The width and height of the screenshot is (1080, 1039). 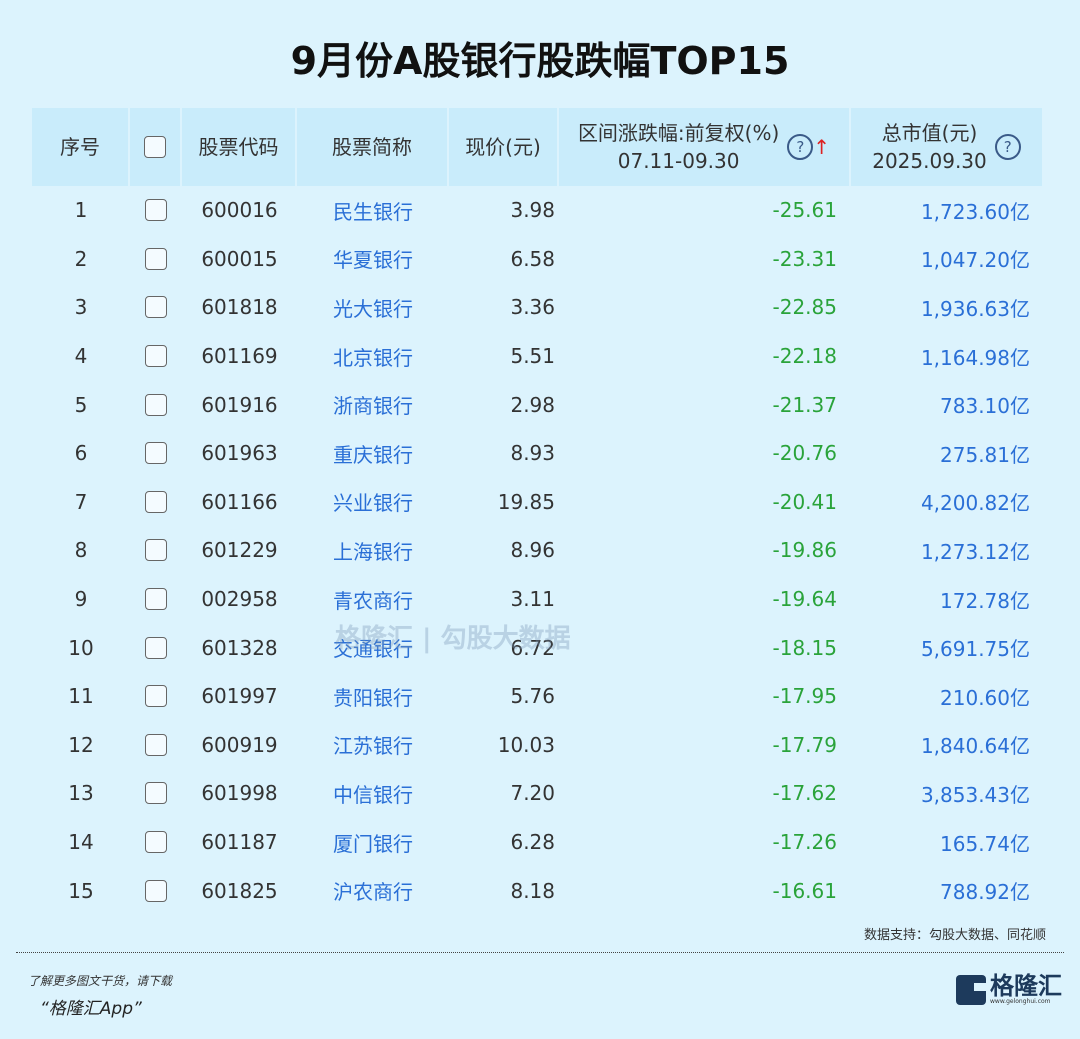 What do you see at coordinates (532, 793) in the screenshot?
I see `stock-price: 7.20` at bounding box center [532, 793].